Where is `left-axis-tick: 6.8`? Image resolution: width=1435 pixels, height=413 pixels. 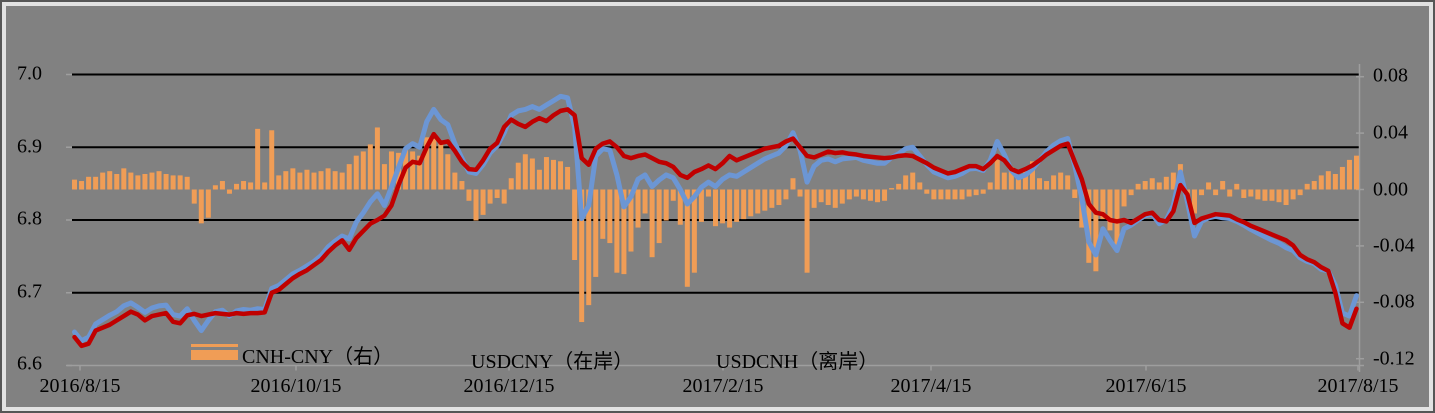
left-axis-tick: 6.8 is located at coordinates (29, 218).